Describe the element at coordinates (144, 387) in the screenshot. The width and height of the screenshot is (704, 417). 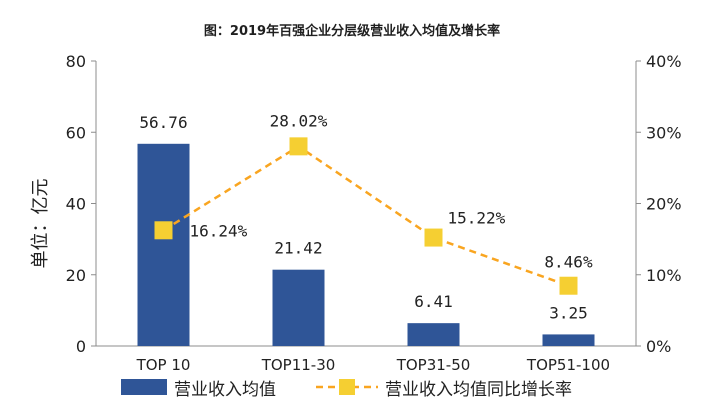
I see `legend-swatch-bar` at that location.